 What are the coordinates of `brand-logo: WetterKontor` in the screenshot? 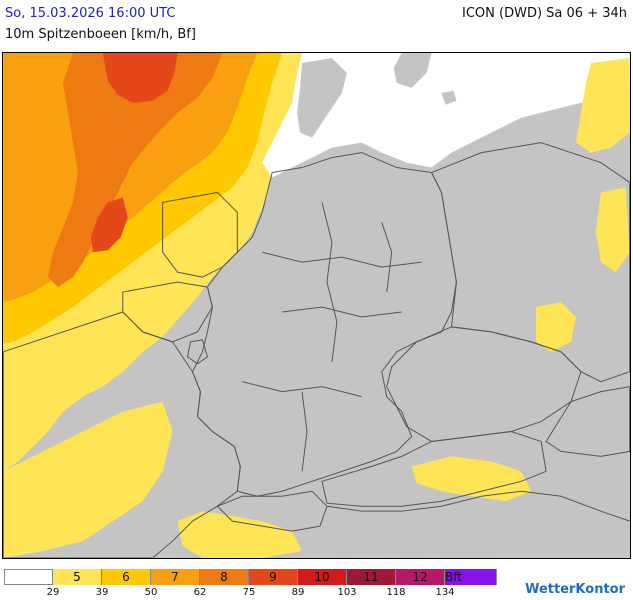 It's located at (575, 589).